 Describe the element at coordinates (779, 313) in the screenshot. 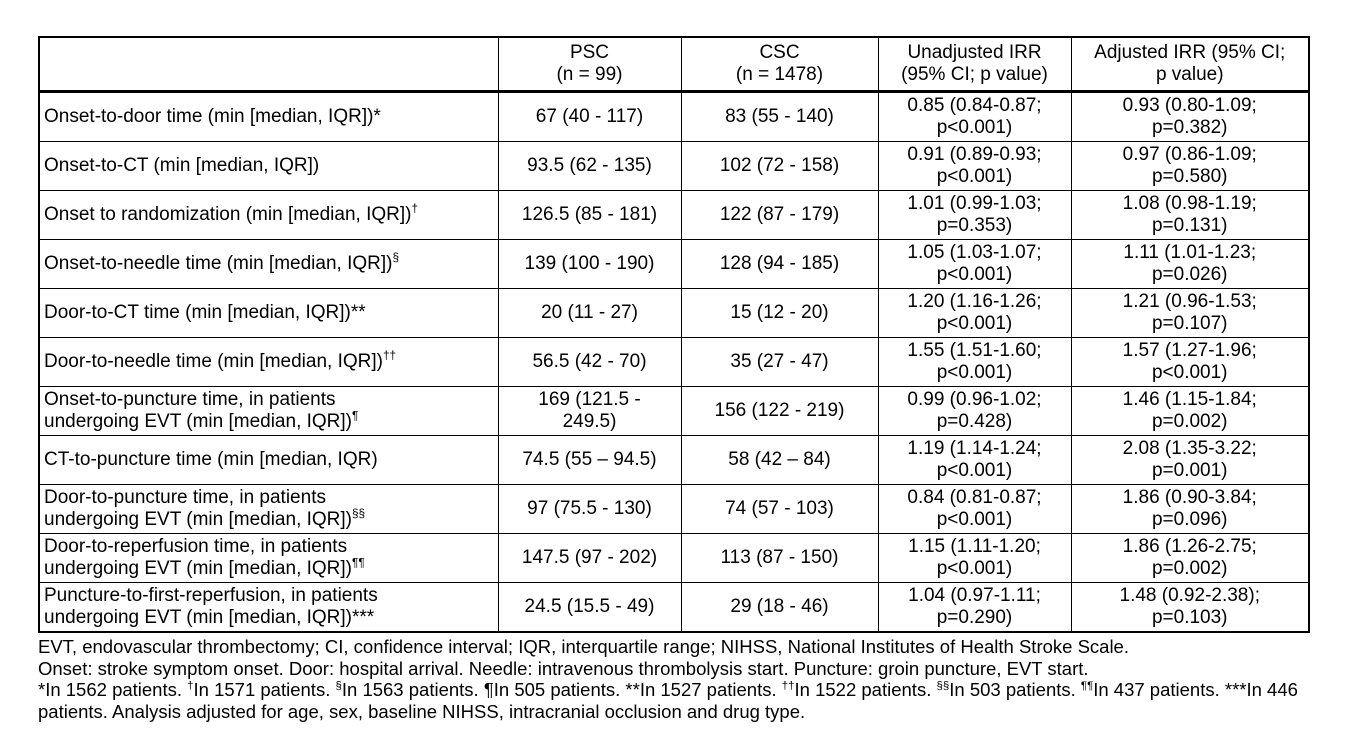

I see `csc-value: 15 (12 - 20)` at that location.